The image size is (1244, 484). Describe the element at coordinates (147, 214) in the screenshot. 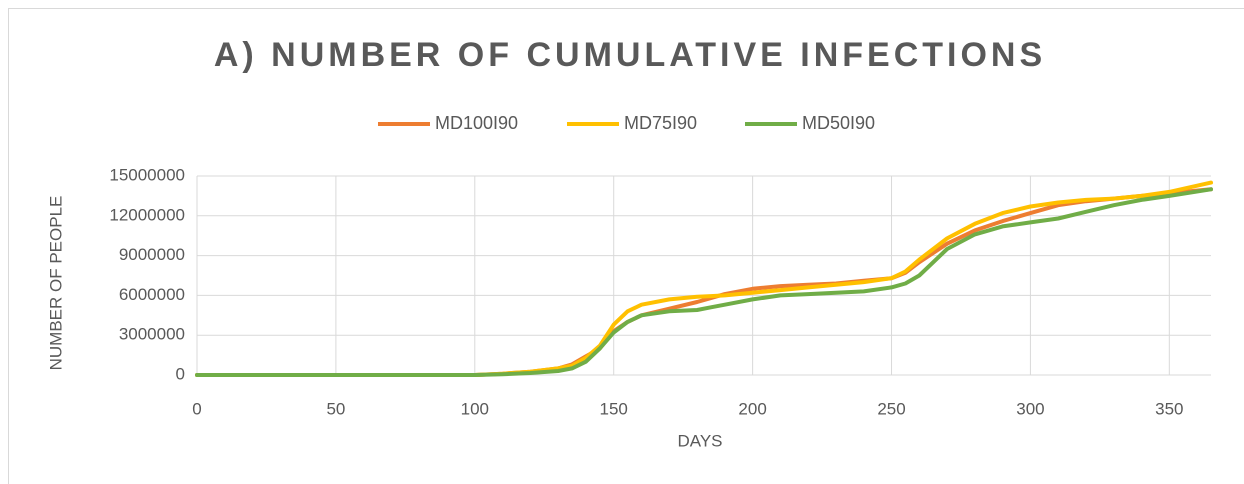

I see `y-tick-label: 12000000` at that location.